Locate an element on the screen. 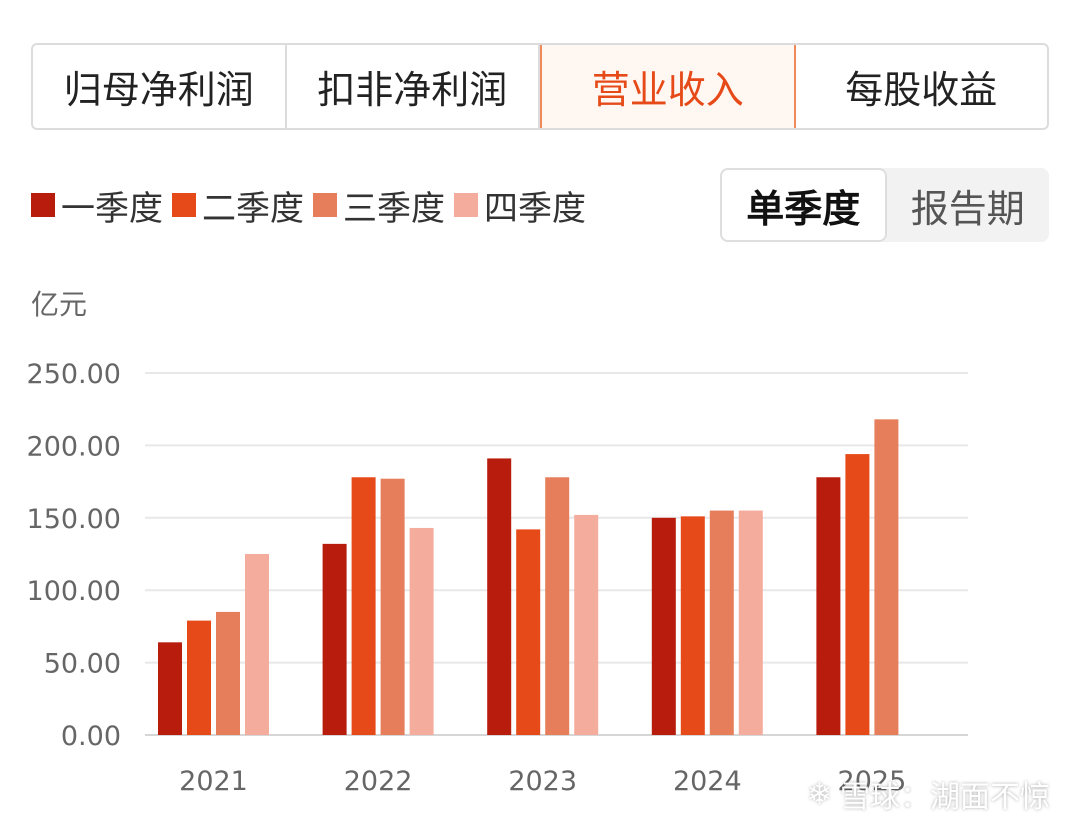 This screenshot has height=830, width=1080. y-tick-label: 0.00 is located at coordinates (91, 736).